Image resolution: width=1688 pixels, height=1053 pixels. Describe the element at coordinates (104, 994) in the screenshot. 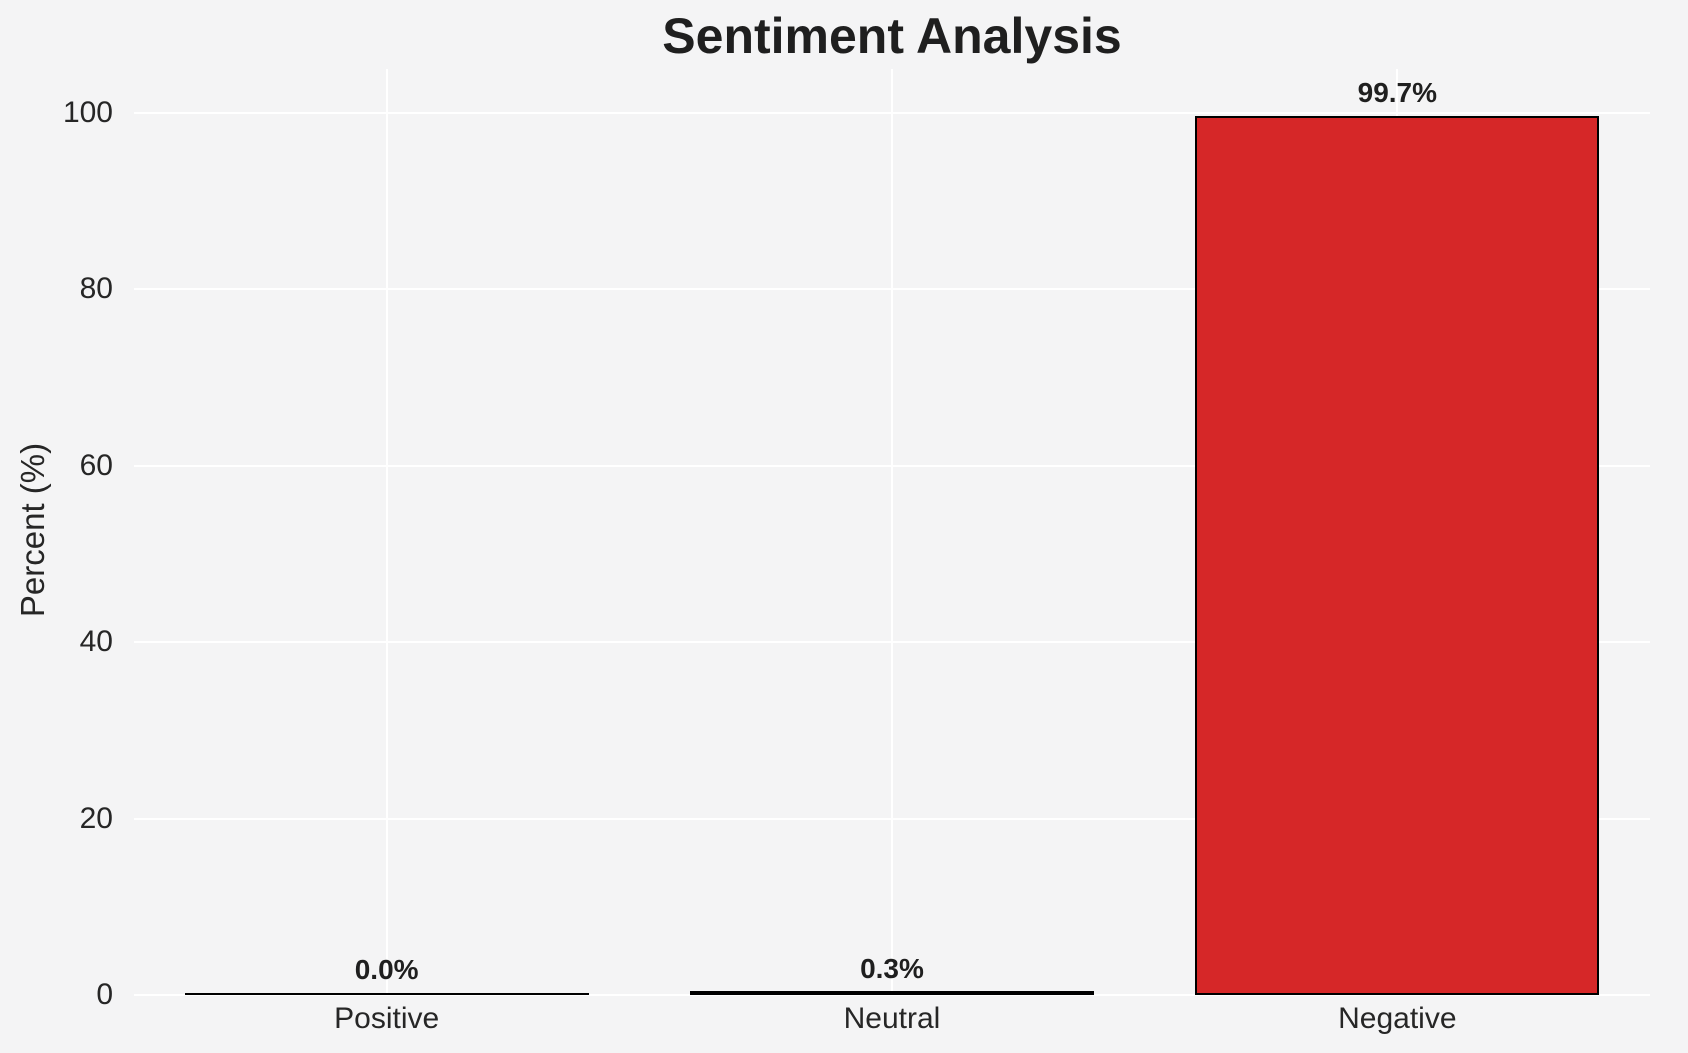

I see `y-tick-label: 0` at that location.